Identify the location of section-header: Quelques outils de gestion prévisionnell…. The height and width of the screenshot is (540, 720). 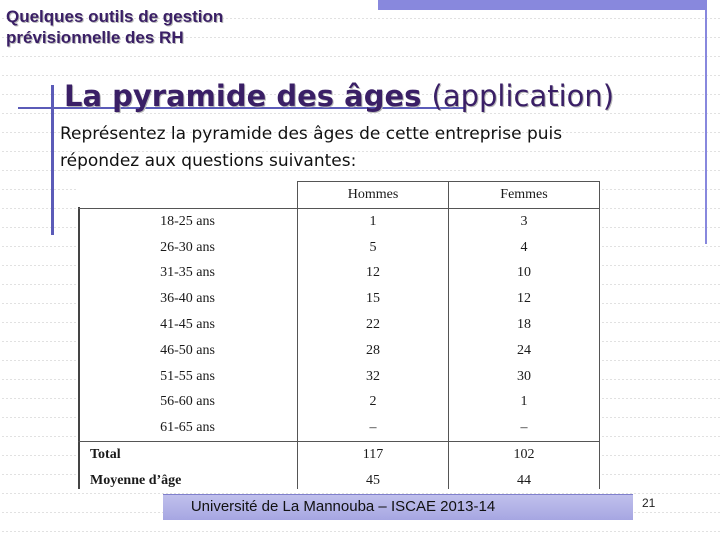
(114, 27).